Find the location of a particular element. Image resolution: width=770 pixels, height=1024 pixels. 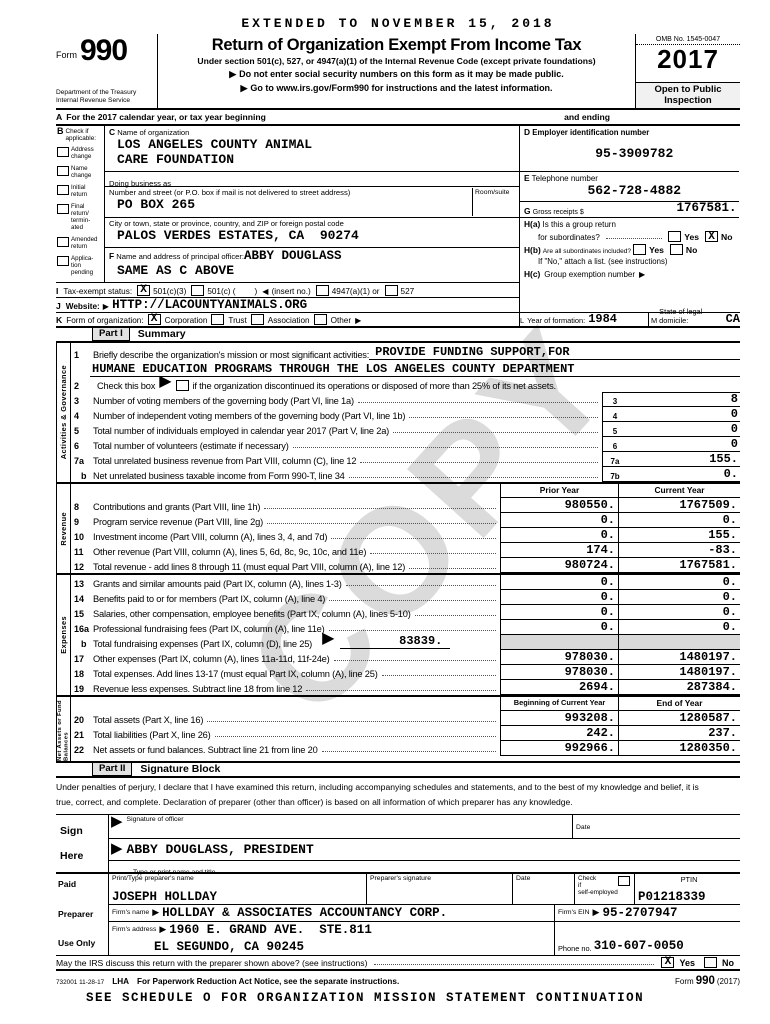

firm-address-line2: EL SEGUNDO, CA 90245 is located at coordinates (229, 946).